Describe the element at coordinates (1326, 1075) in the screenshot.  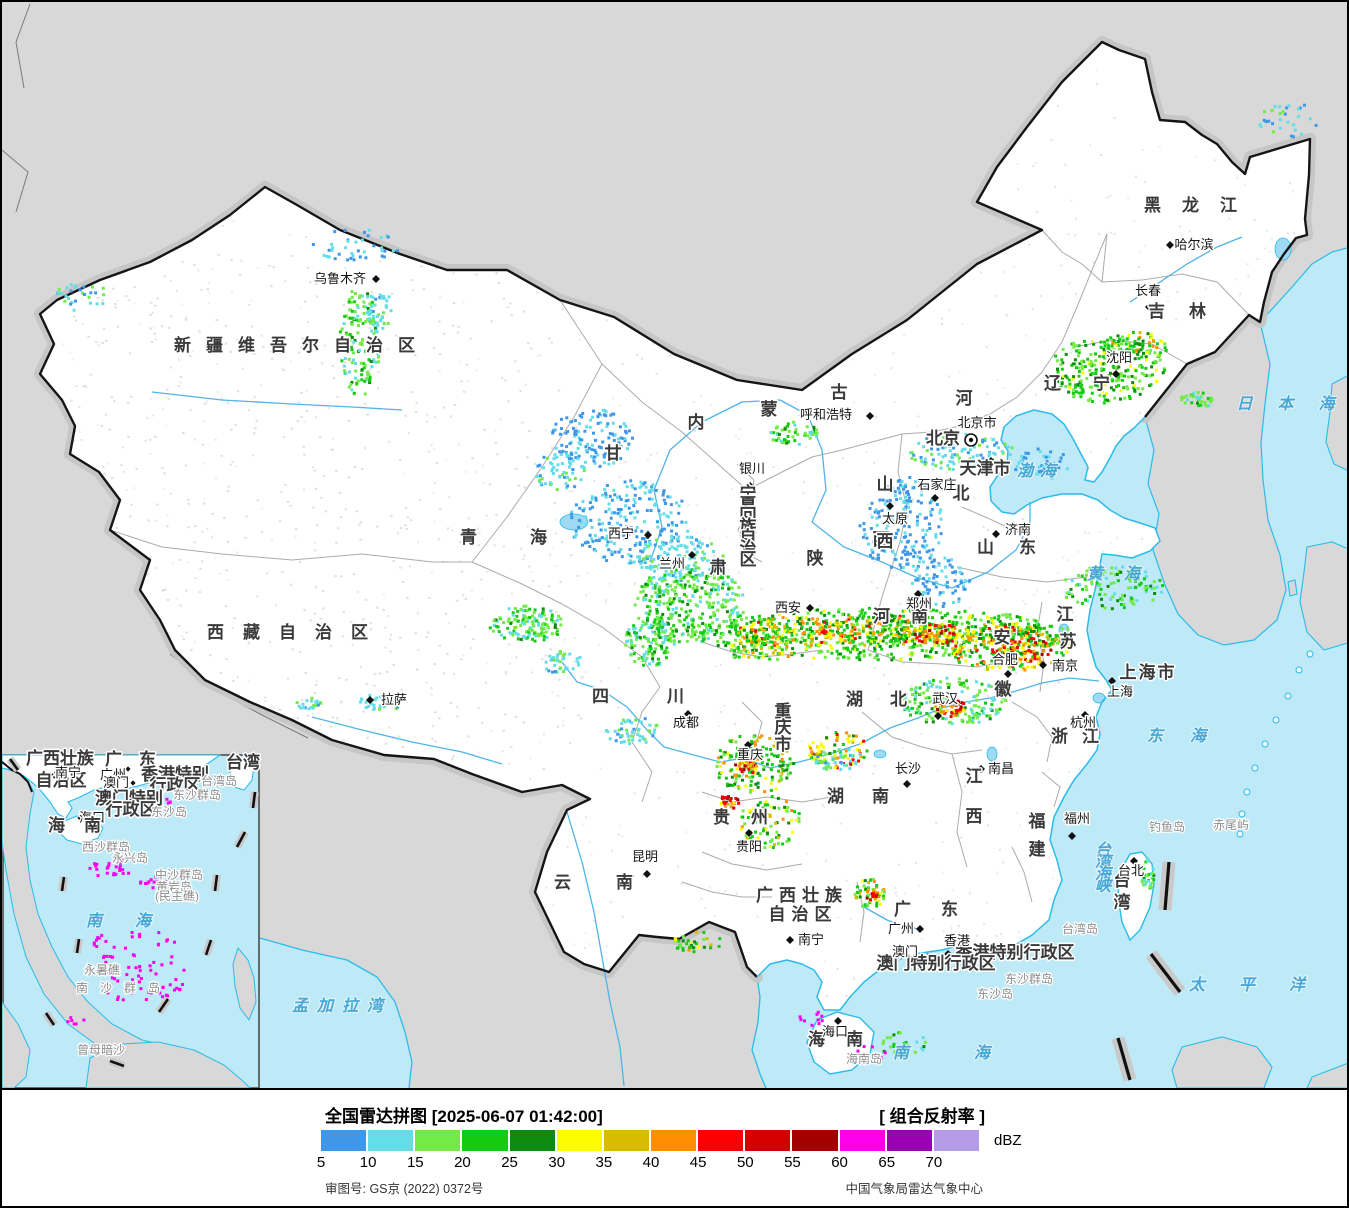
I see `philippine-island` at that location.